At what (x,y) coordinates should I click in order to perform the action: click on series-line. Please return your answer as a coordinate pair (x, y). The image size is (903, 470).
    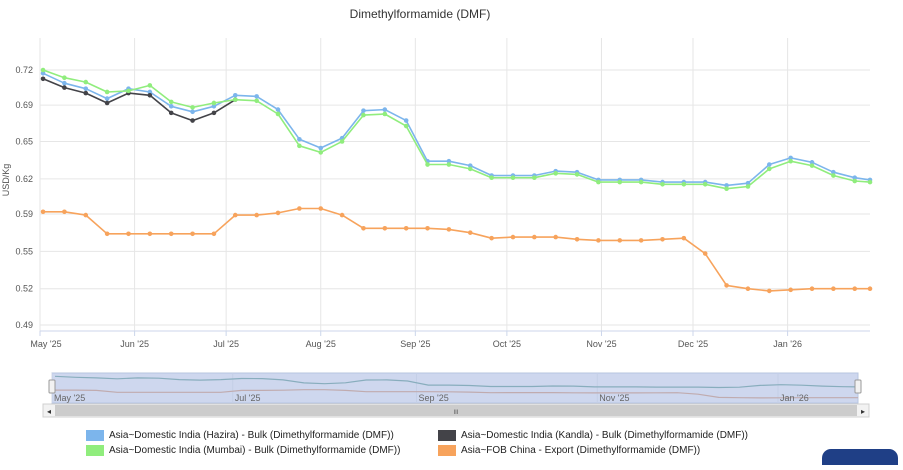
    Looking at the image, I should click on (139, 100).